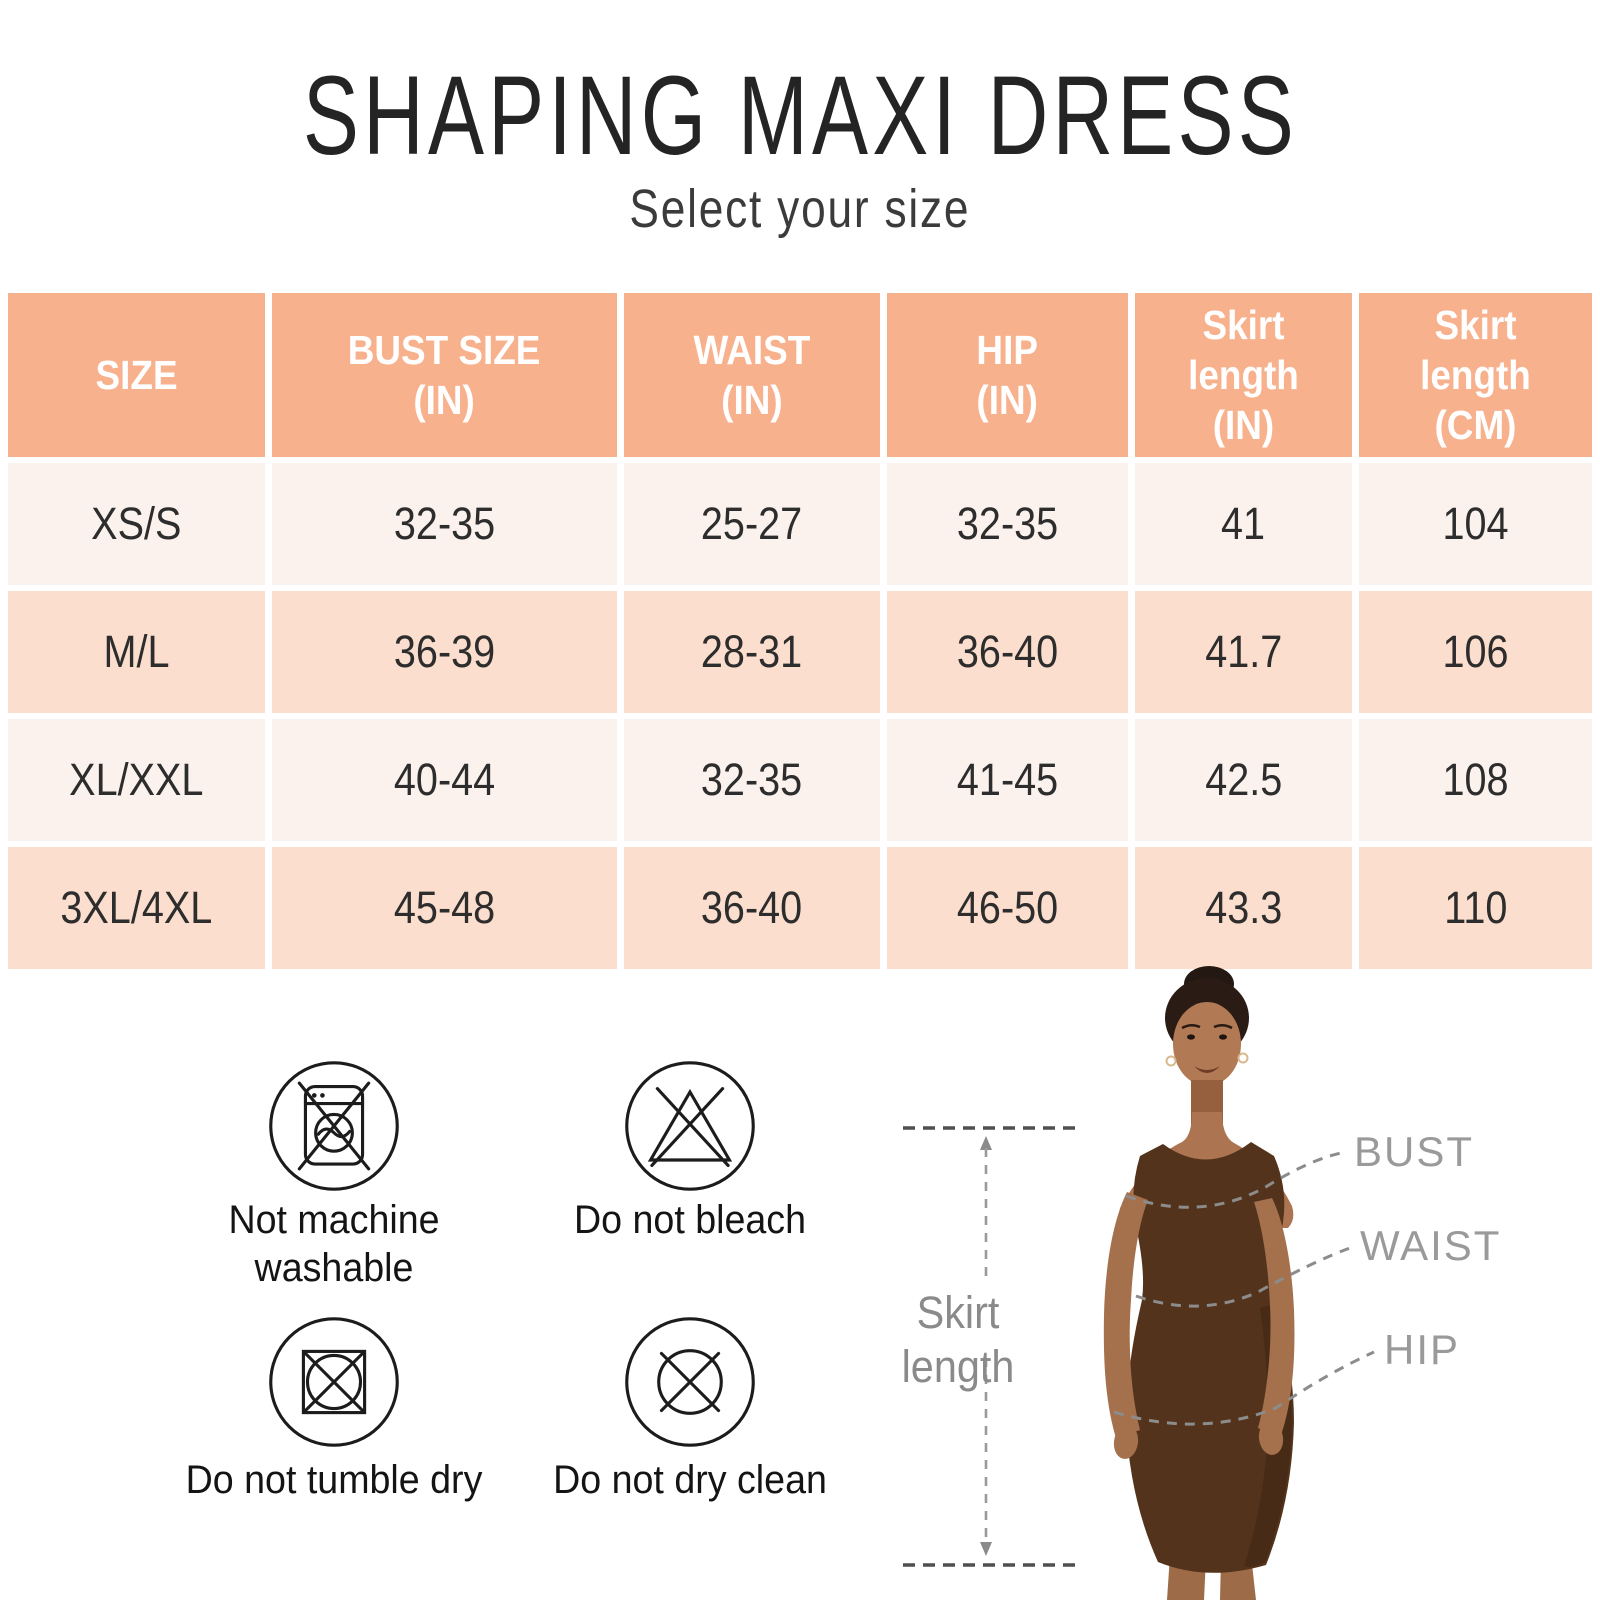 This screenshot has height=1600, width=1600. Describe the element at coordinates (752, 652) in the screenshot. I see `waist-cell: 28-31` at that location.